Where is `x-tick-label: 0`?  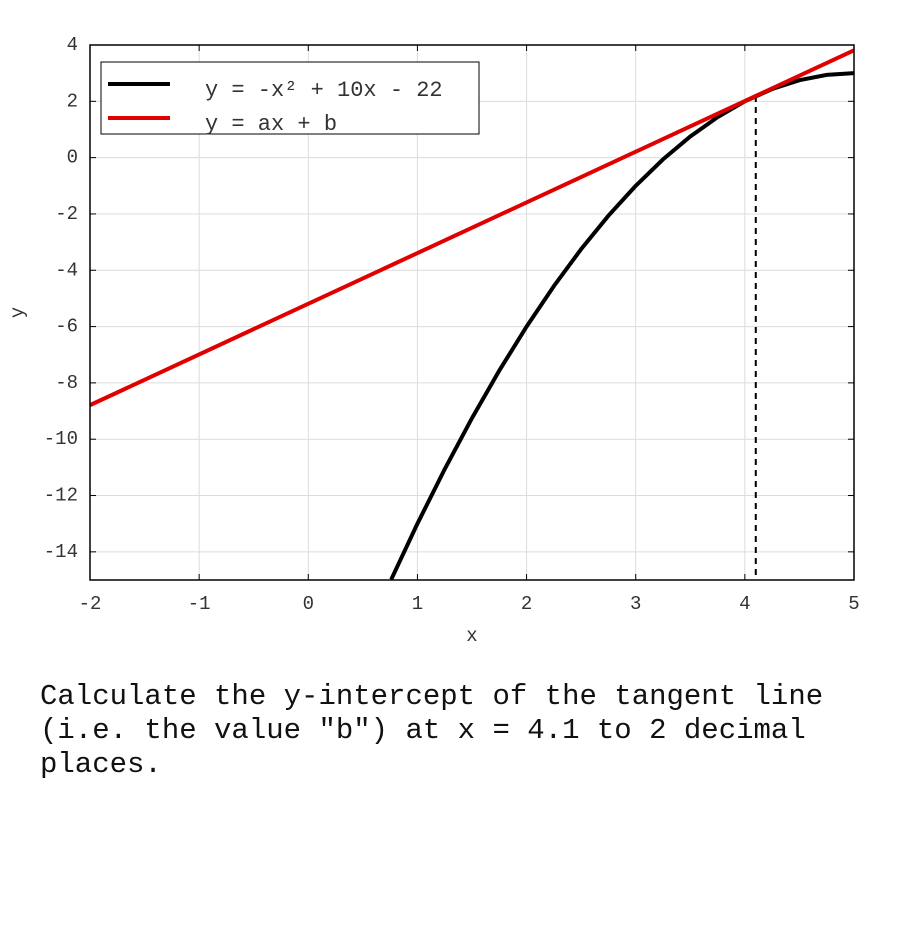
x-tick-label: 0 is located at coordinates (308, 604).